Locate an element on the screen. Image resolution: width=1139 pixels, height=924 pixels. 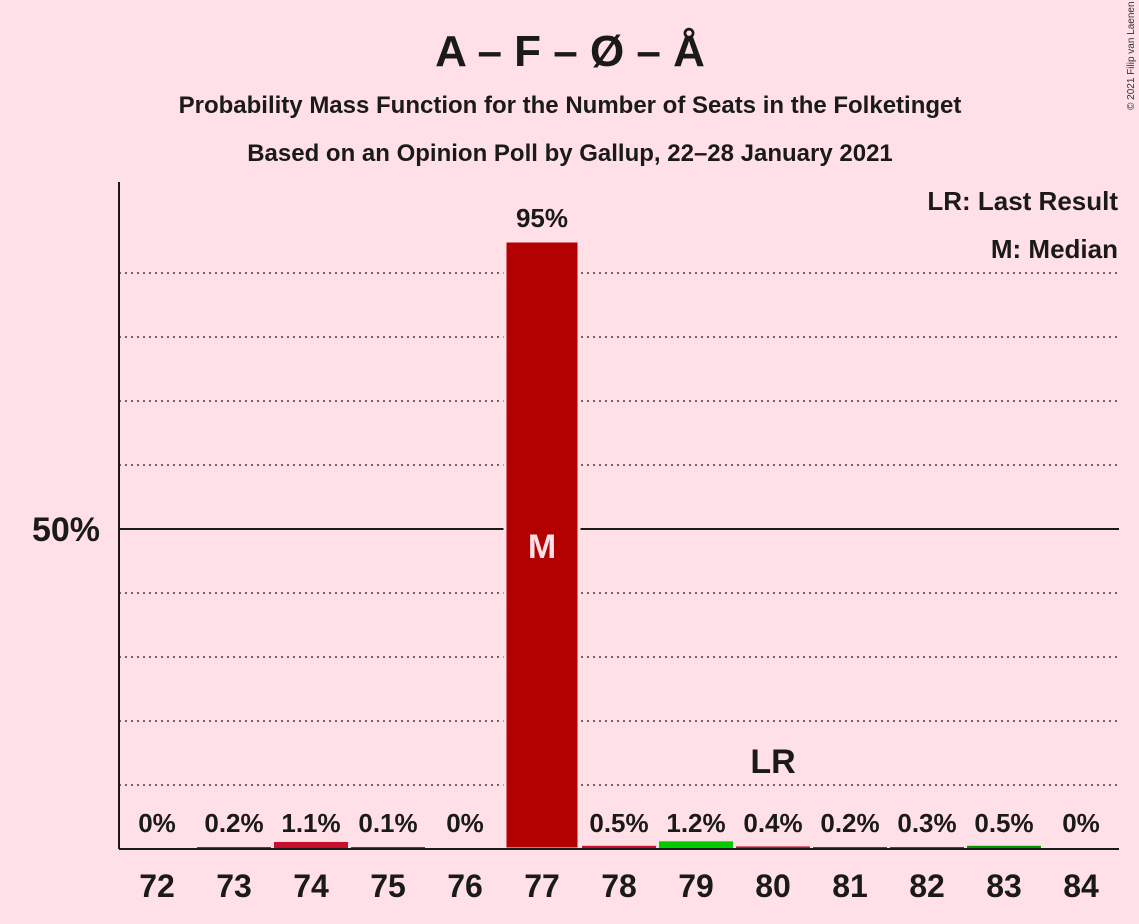
x-tick-80: 80 is located at coordinates (773, 886).